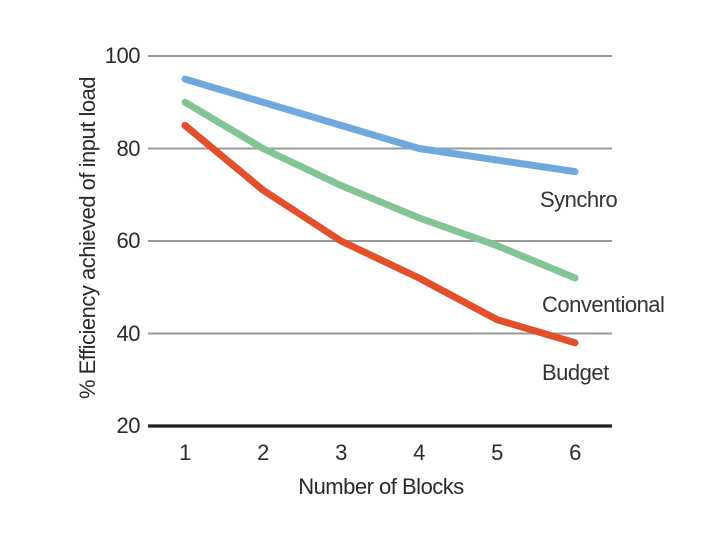 The width and height of the screenshot is (720, 540). Describe the element at coordinates (575, 452) in the screenshot. I see `x-tick-label-6: 6` at that location.